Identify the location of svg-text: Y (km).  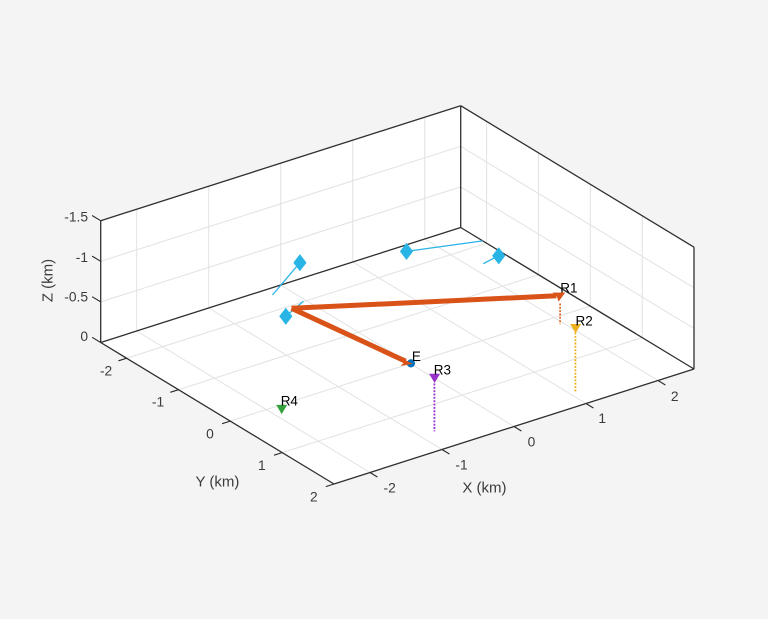
(217, 482).